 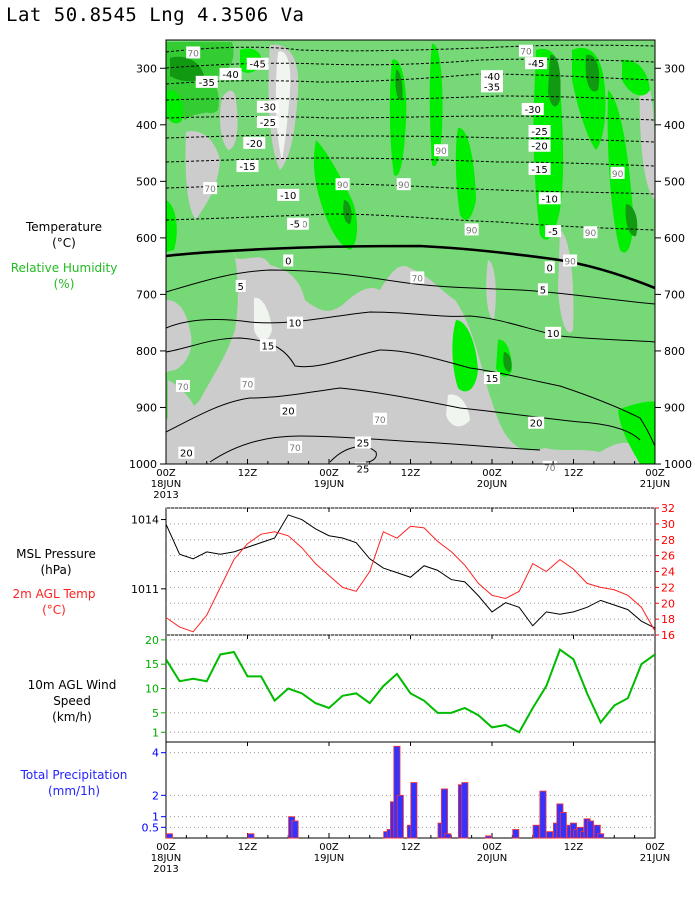 I want to click on rh-label: 70, so click(x=248, y=386).